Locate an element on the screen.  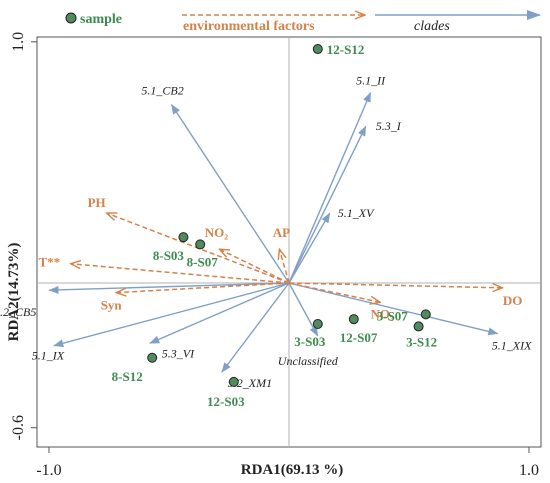
legend-sample-marker is located at coordinates (71, 18).